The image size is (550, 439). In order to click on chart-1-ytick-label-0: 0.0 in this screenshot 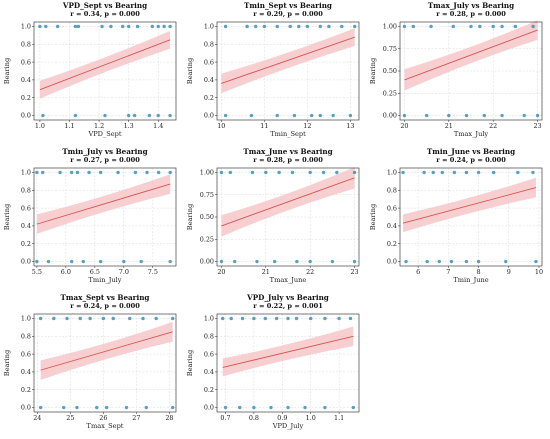, I will do `click(26, 116)`.